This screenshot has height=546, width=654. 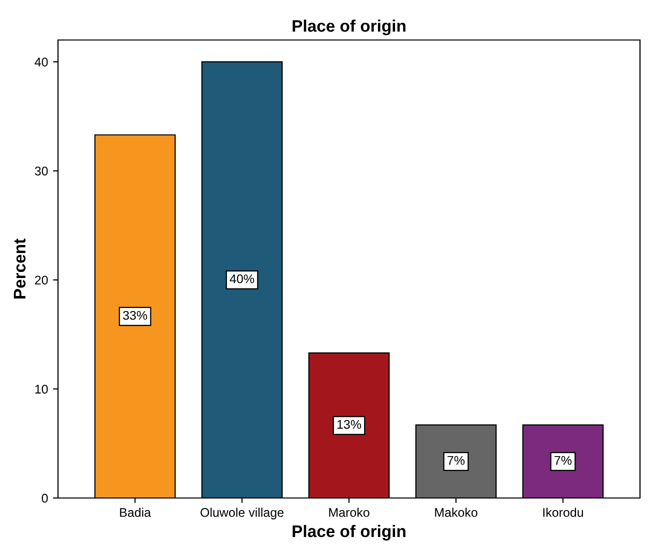 I want to click on x-tick-label: Makoko, so click(x=456, y=512).